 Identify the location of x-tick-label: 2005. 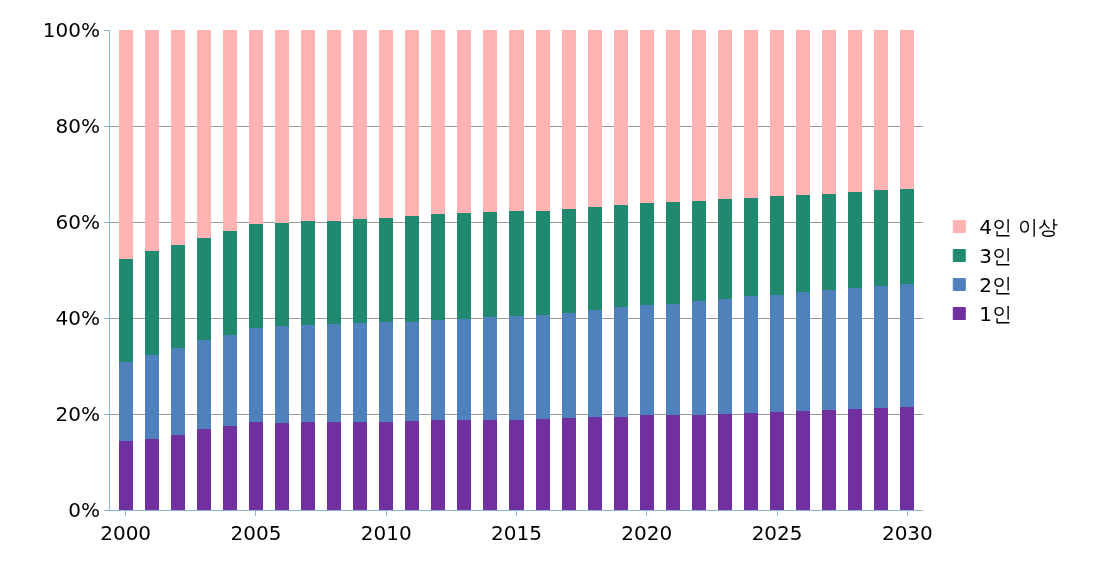
(256, 533).